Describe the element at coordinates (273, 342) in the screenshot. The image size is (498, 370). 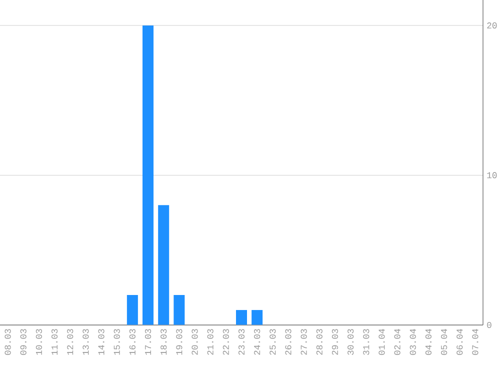
I see `x-tick-label: 25.03` at that location.